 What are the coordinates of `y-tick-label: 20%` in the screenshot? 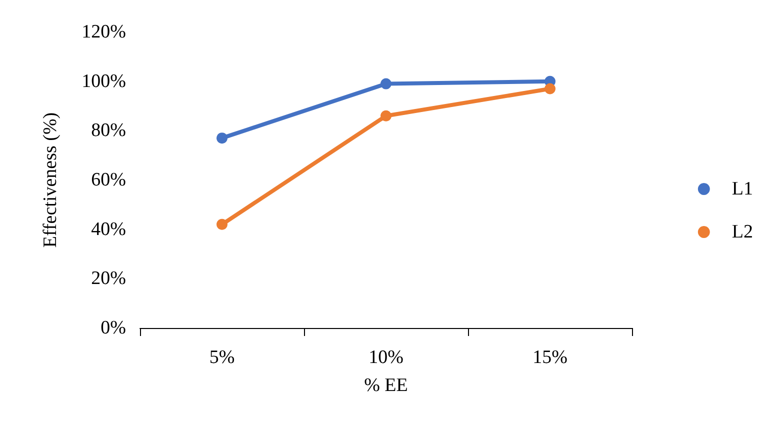 It's located at (108, 279).